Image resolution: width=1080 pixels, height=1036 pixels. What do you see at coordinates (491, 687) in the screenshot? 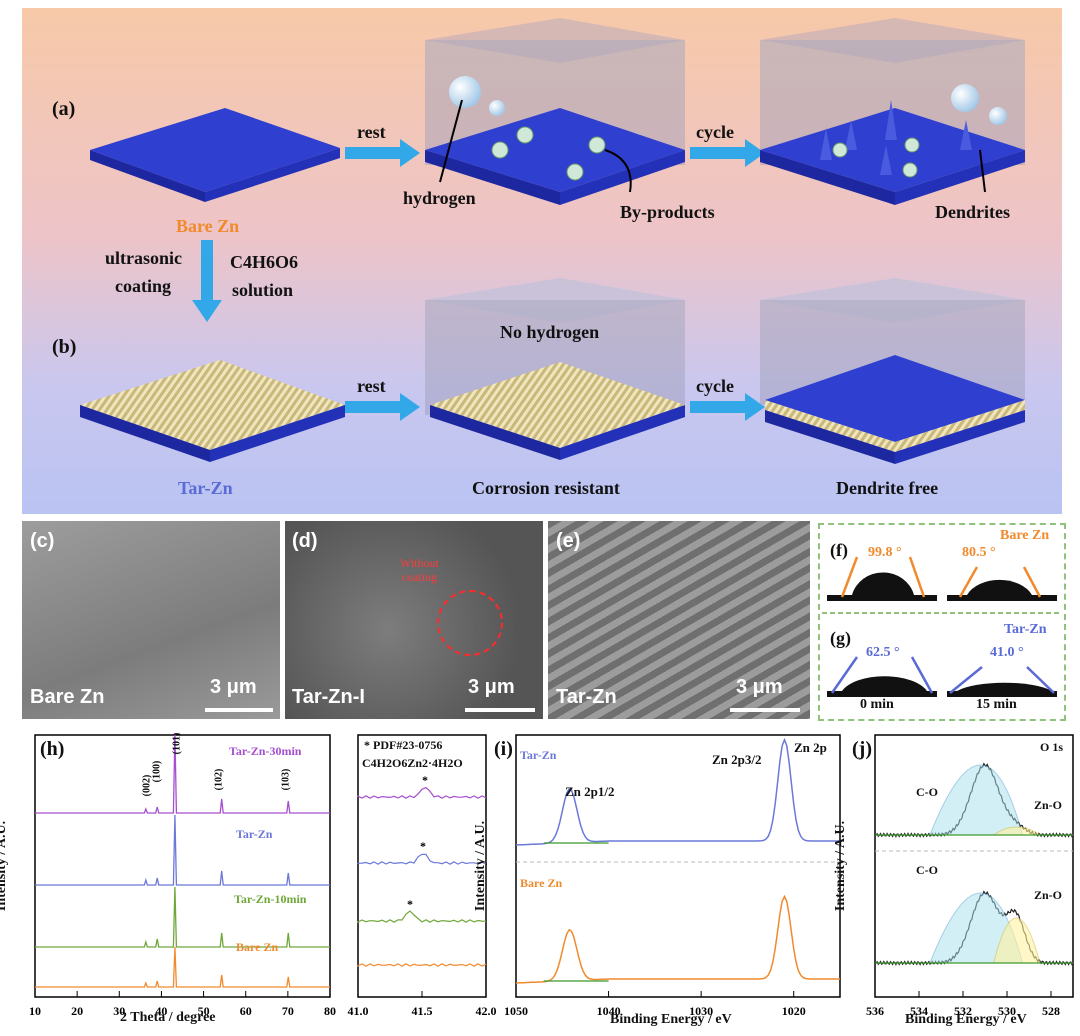
I see `sem-d-scale: 3 μm` at bounding box center [491, 687].